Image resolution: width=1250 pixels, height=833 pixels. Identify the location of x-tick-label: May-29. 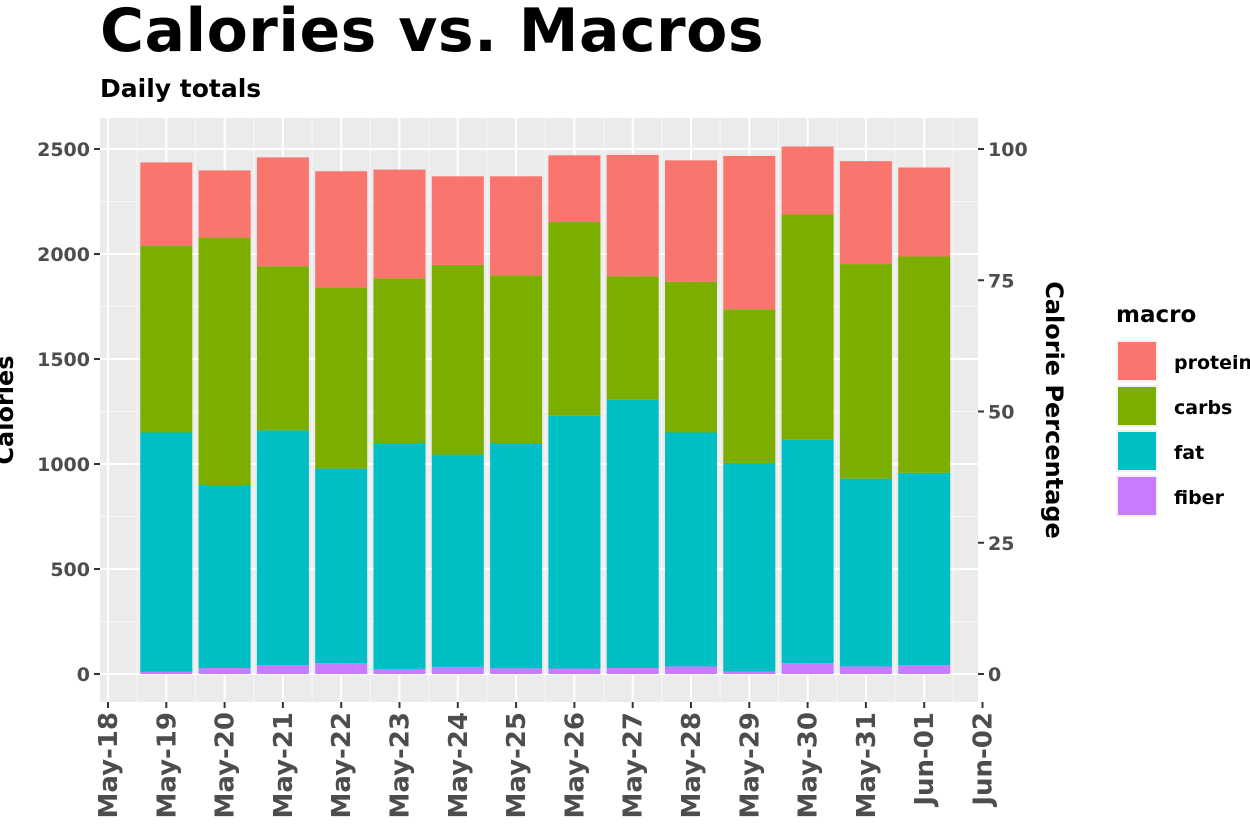
(750, 765).